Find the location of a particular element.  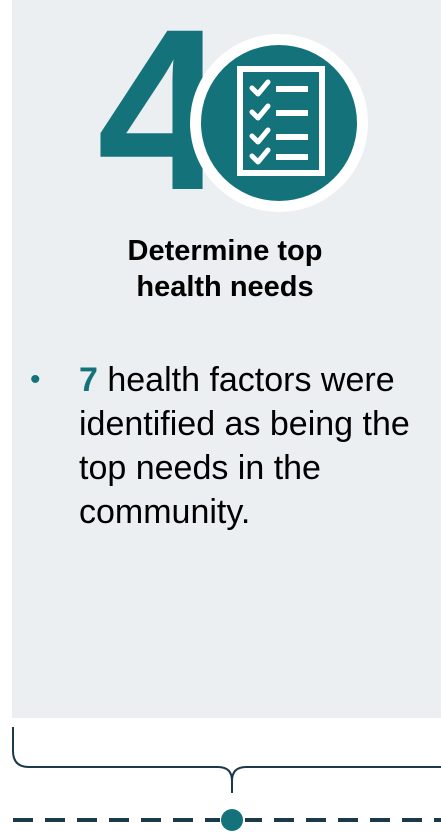

step-title-line-1: Determine top is located at coordinates (225, 251).